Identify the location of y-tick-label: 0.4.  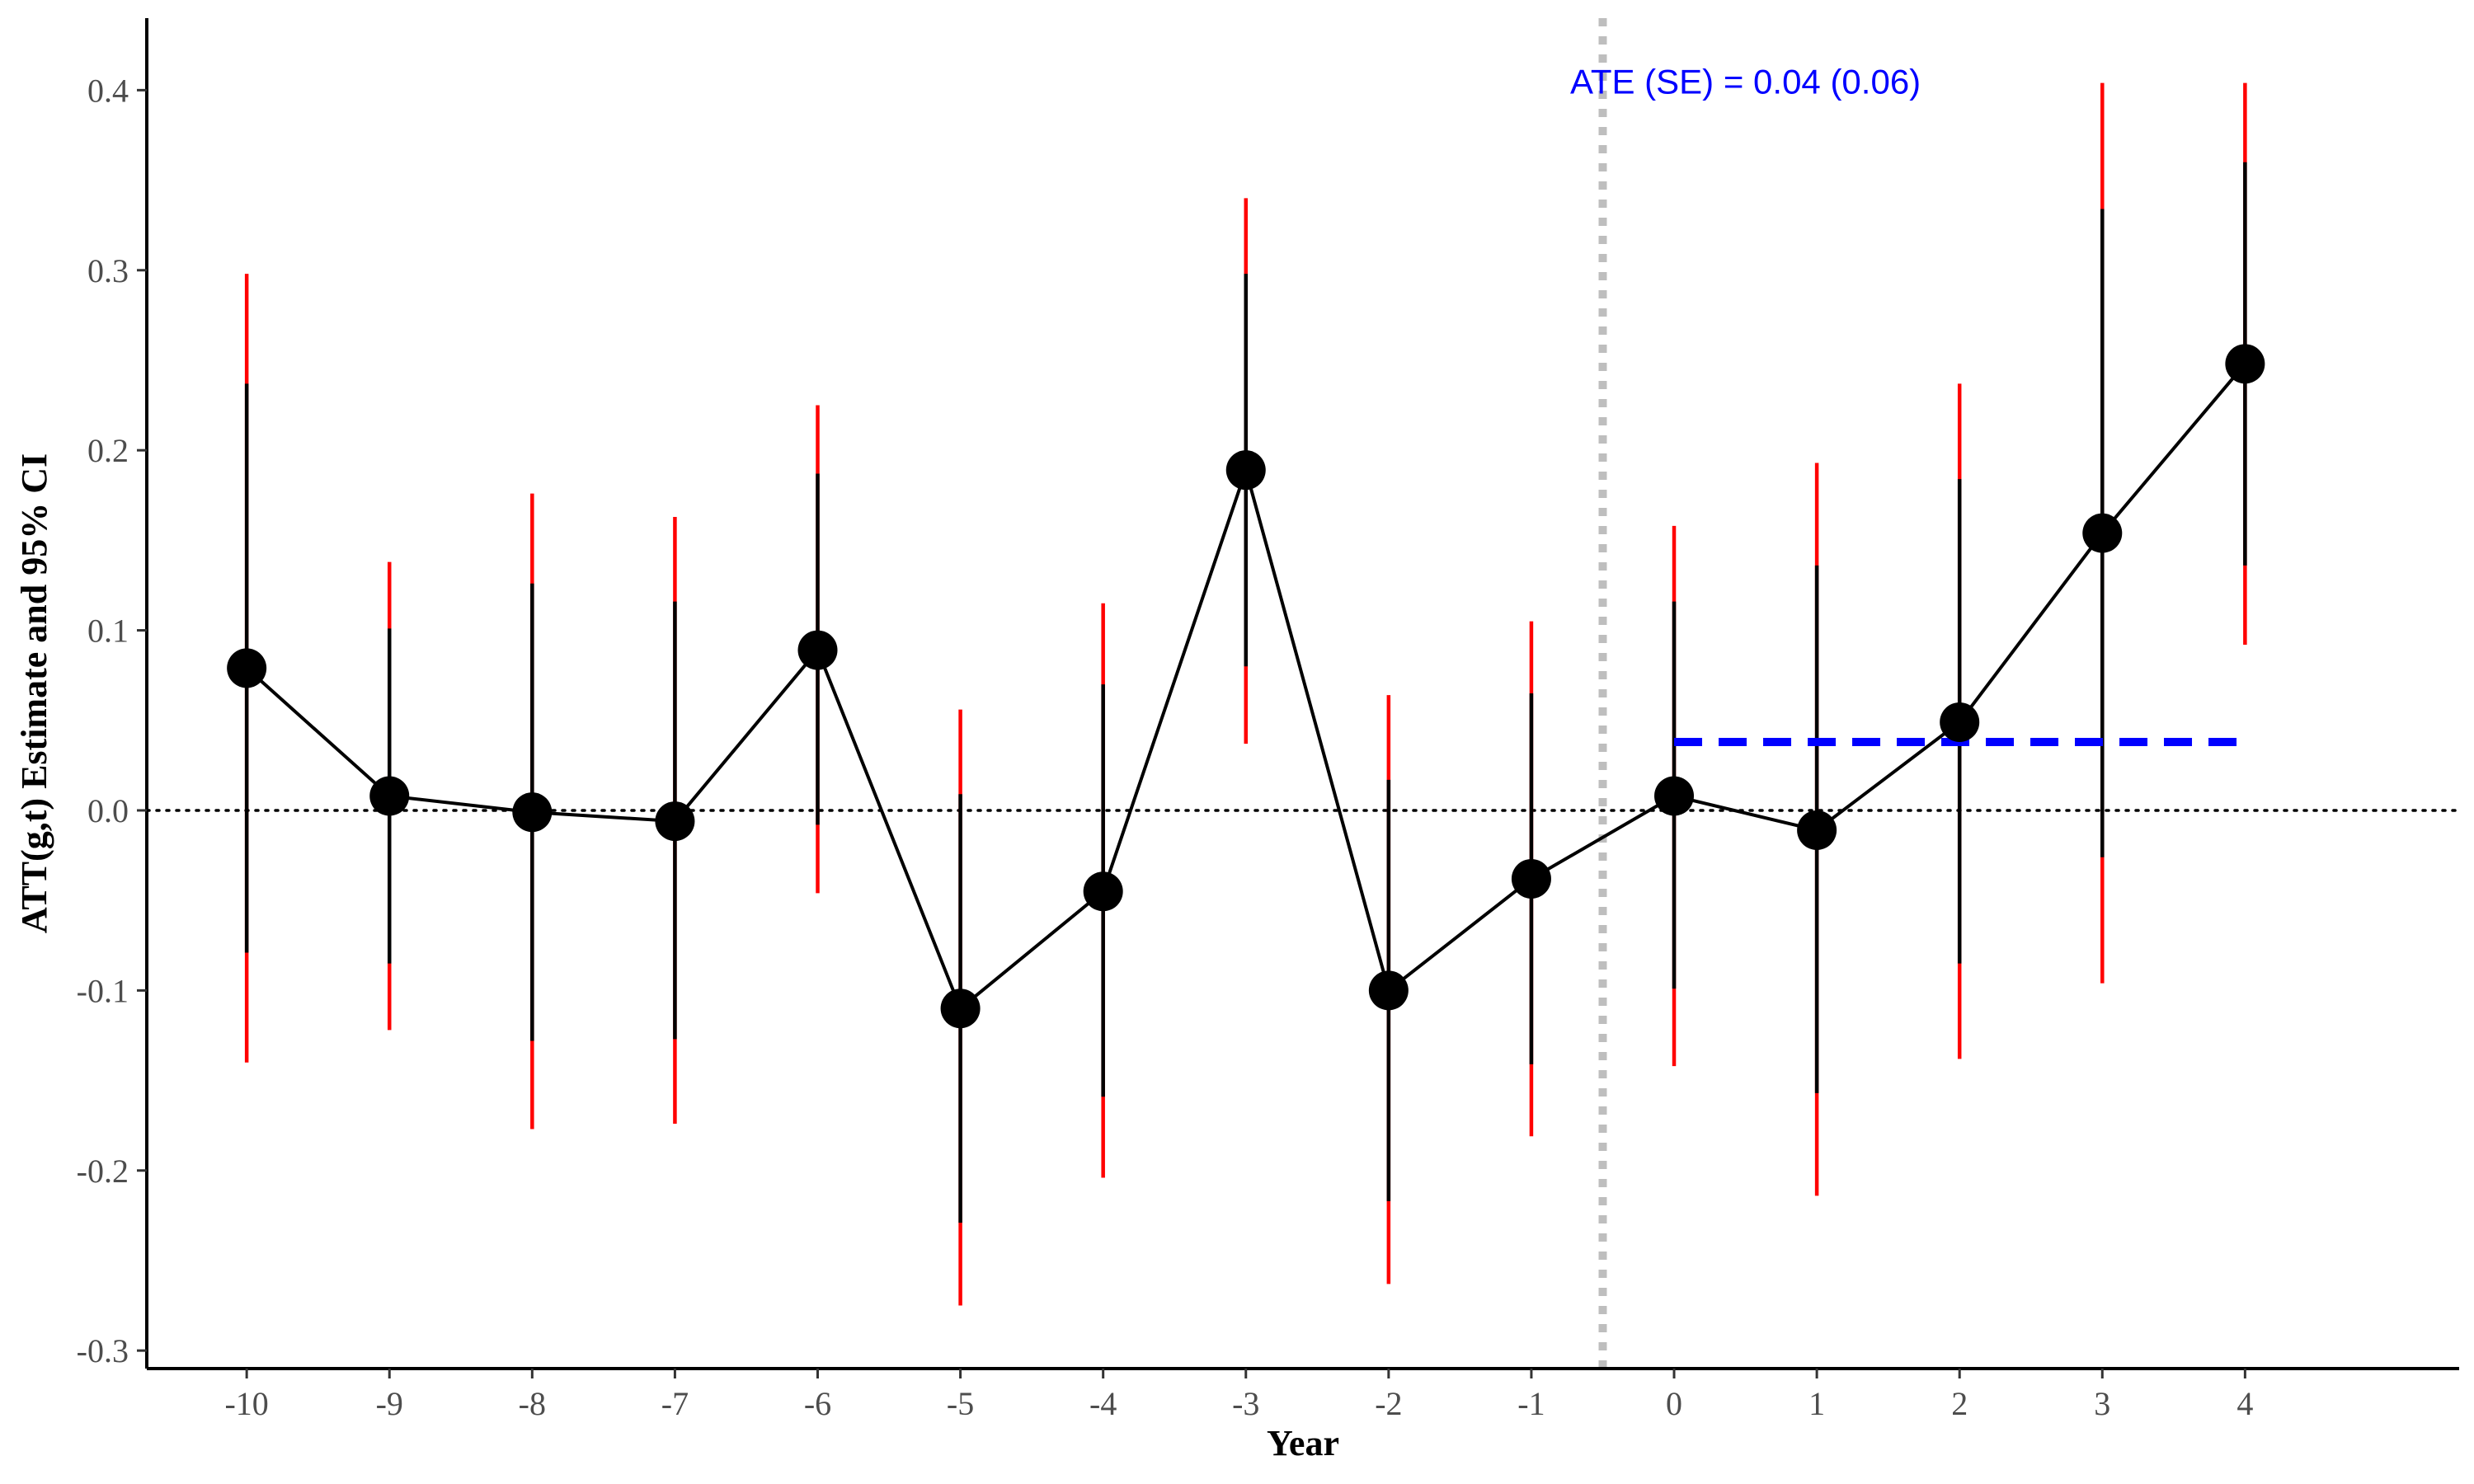
(108, 90).